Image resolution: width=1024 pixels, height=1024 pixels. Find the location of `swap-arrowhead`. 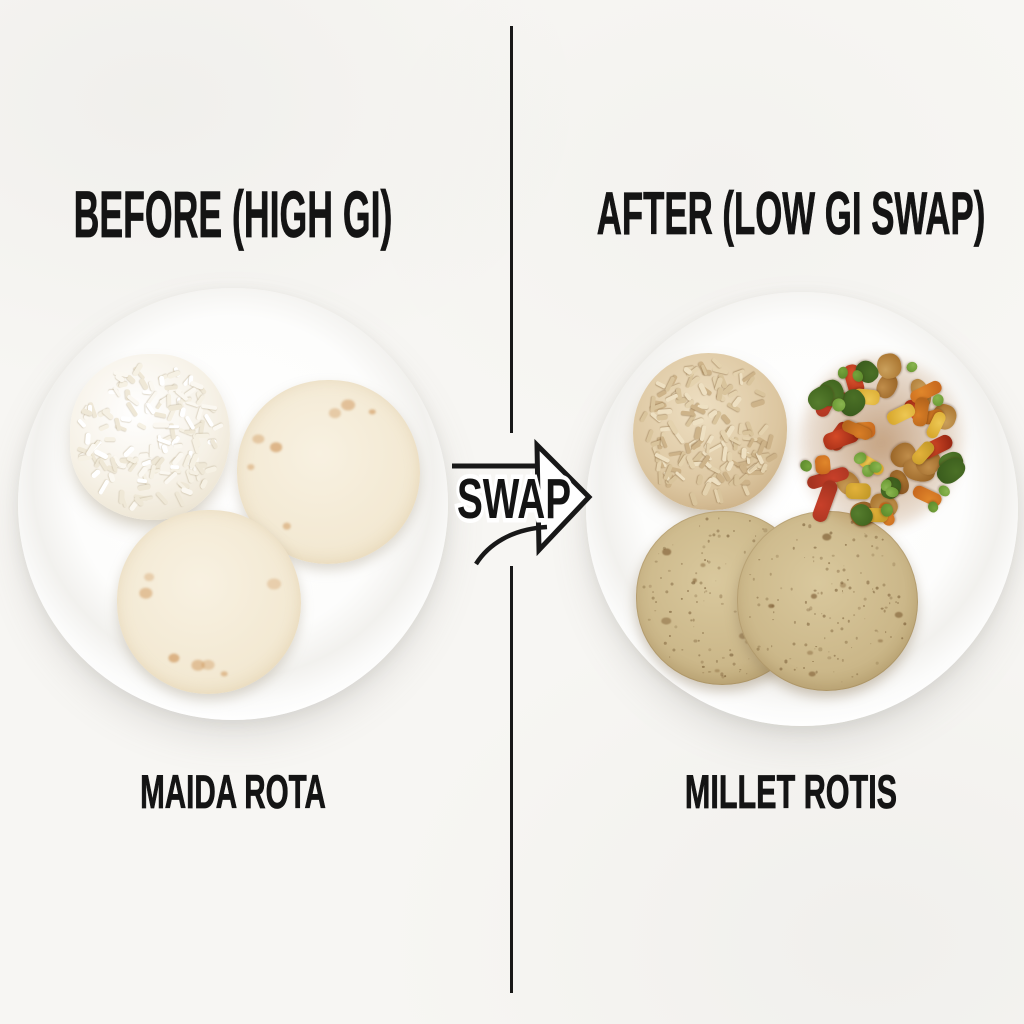

swap-arrowhead is located at coordinates (563, 497).